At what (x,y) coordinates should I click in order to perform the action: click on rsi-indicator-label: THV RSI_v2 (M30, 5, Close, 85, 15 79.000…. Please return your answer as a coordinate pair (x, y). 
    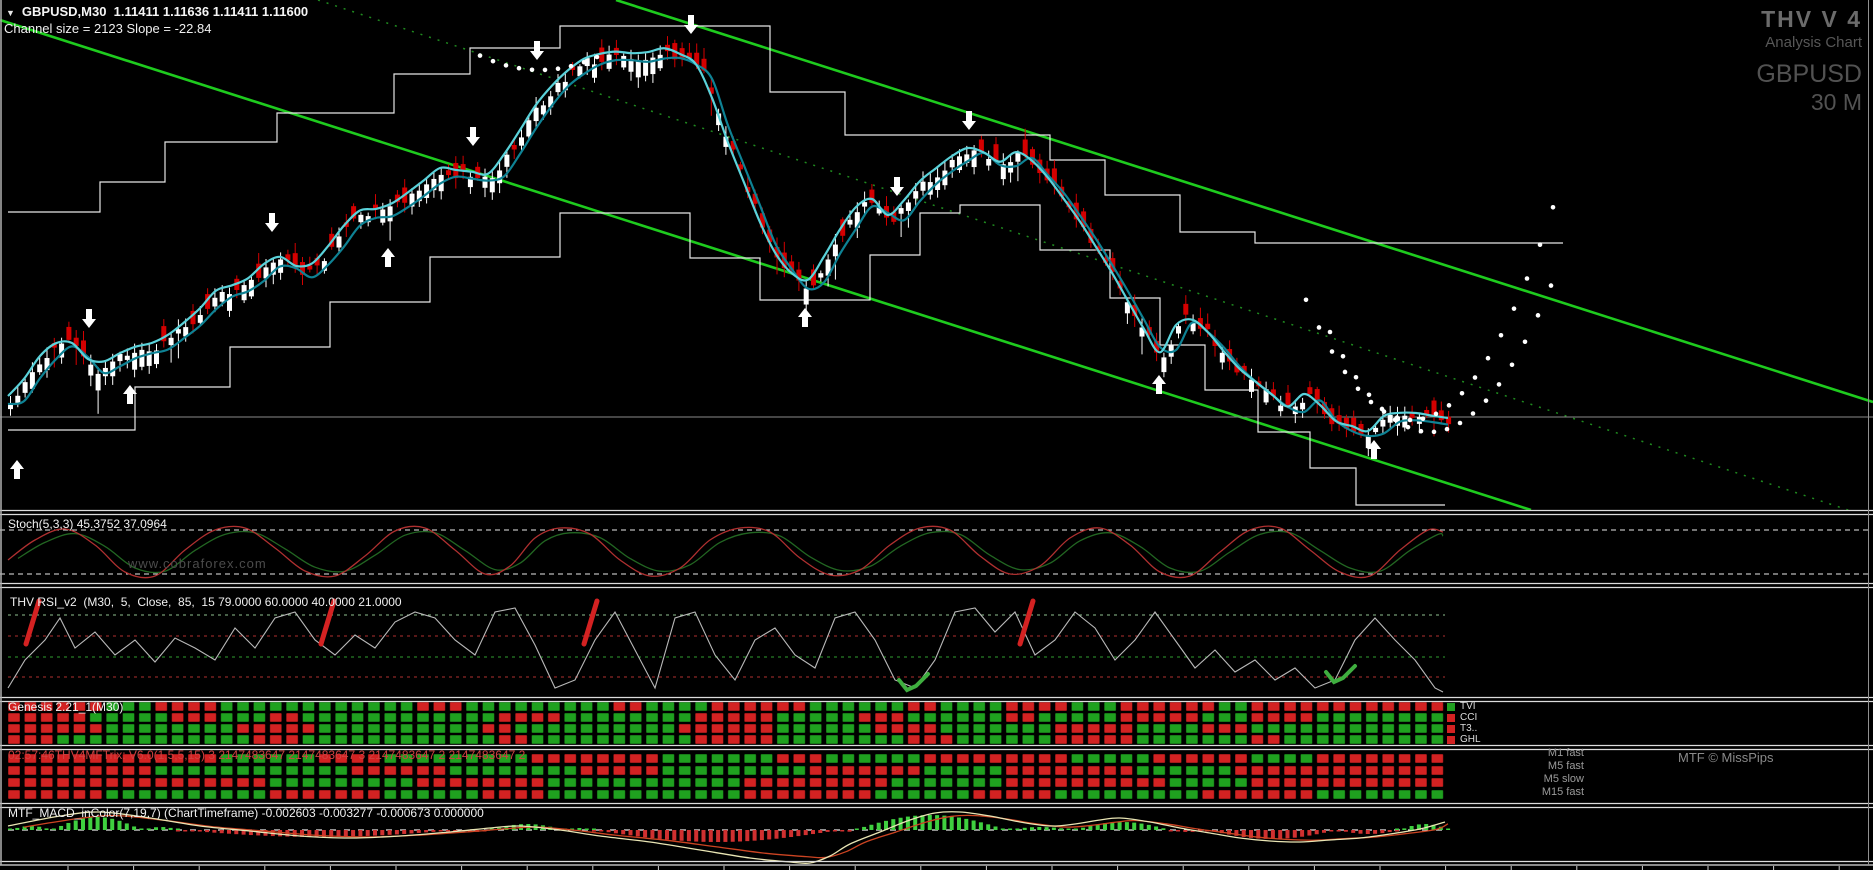
    Looking at the image, I should click on (206, 602).